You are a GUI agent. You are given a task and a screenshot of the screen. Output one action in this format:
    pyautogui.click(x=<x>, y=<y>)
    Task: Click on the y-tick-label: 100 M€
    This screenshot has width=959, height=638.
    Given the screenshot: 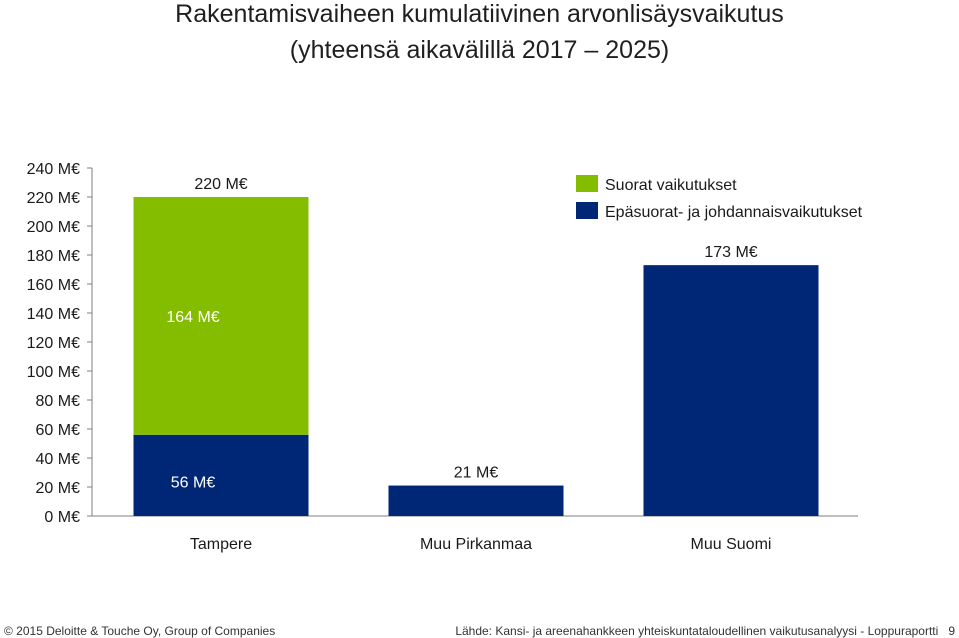 What is the action you would take?
    pyautogui.click(x=53, y=372)
    